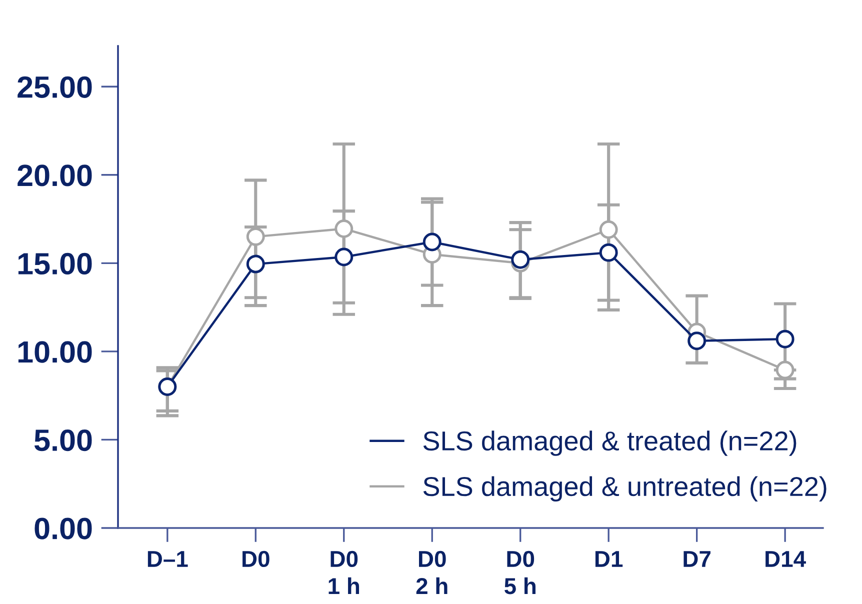 This screenshot has height=604, width=862. Describe the element at coordinates (63, 529) in the screenshot. I see `y-tick-label: 0.00` at that location.